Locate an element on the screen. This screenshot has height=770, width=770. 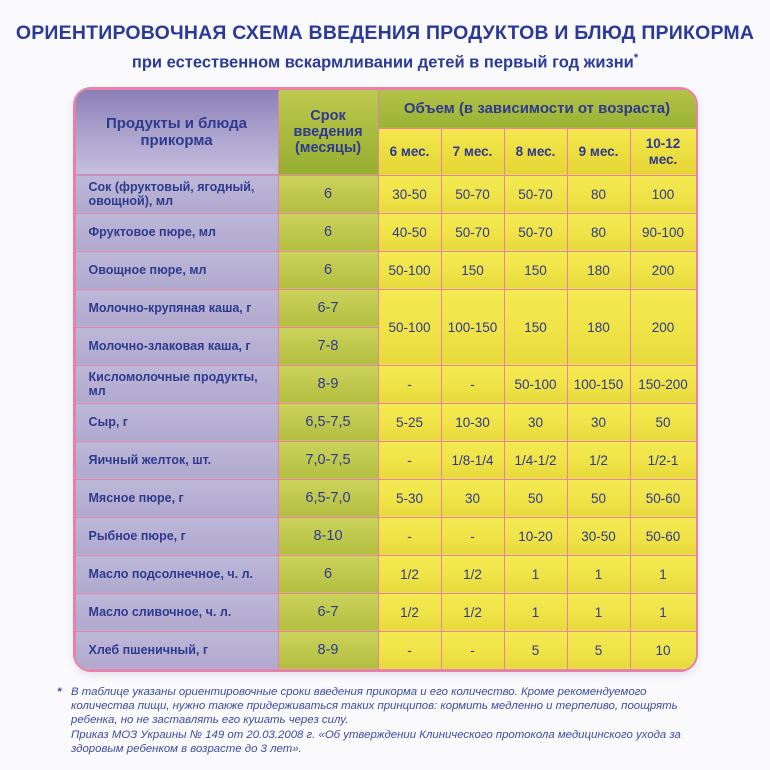
value-cell: 10-30 is located at coordinates (472, 422).